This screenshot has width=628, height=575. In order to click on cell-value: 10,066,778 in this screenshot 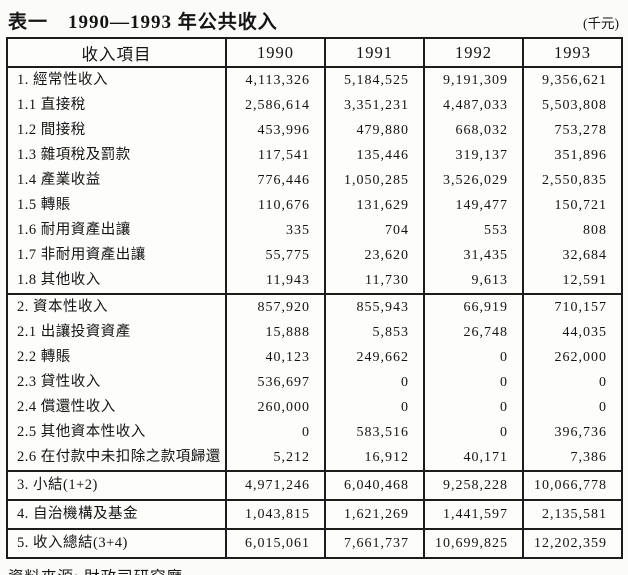, I will do `click(572, 485)`.